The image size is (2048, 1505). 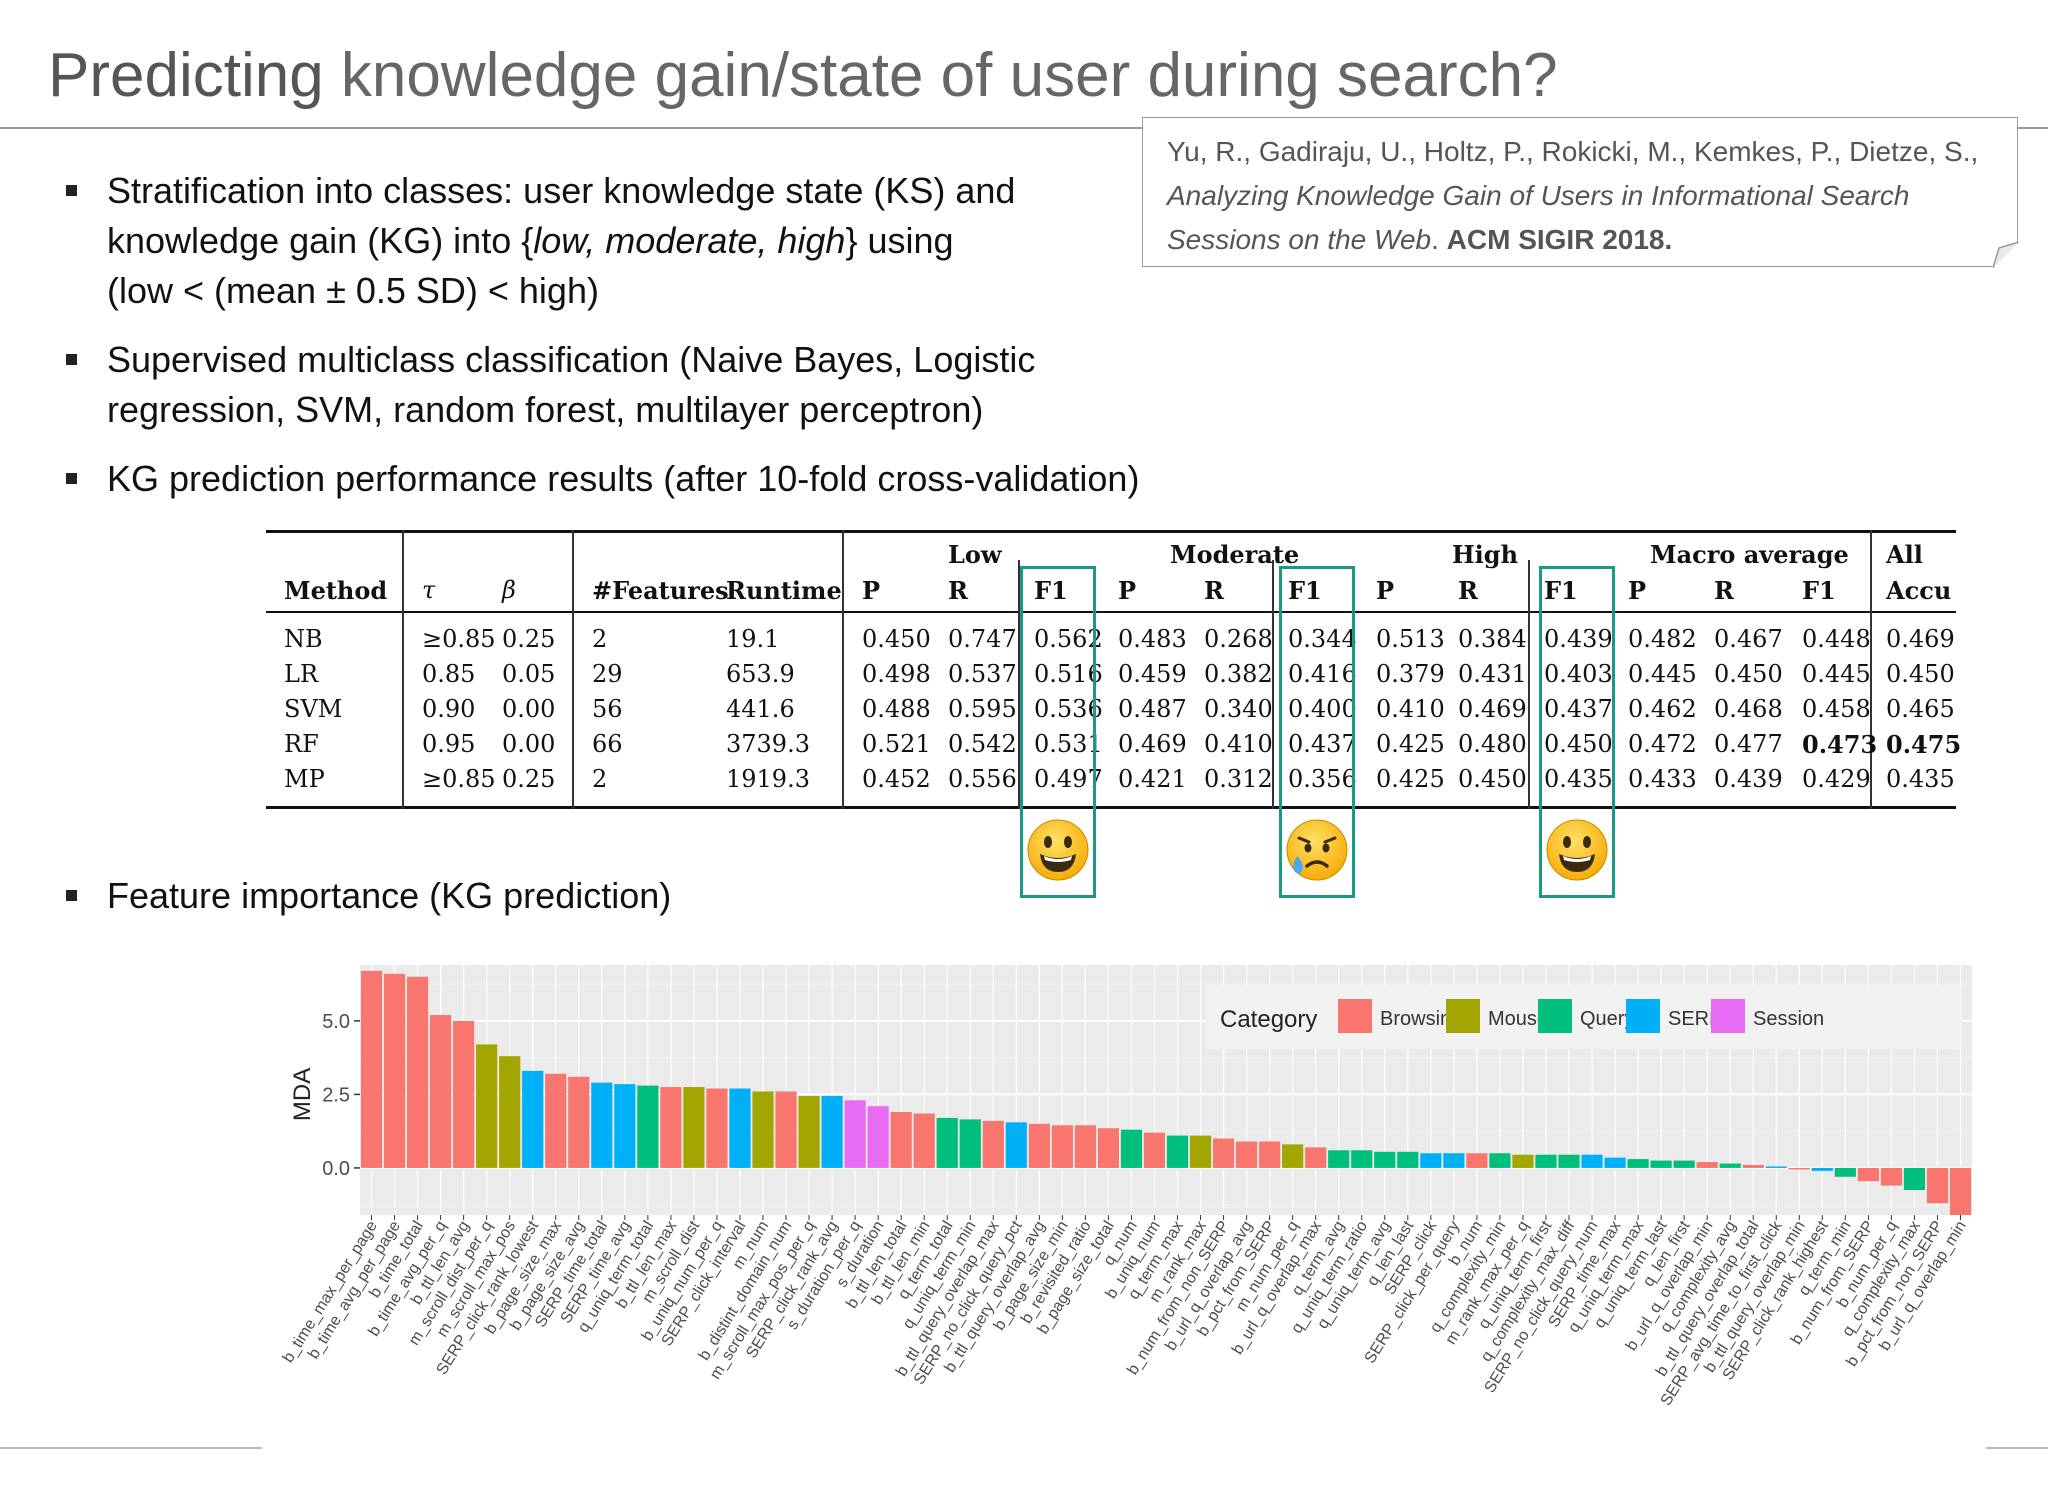 What do you see at coordinates (303, 639) in the screenshot?
I see `table-cell: NB` at bounding box center [303, 639].